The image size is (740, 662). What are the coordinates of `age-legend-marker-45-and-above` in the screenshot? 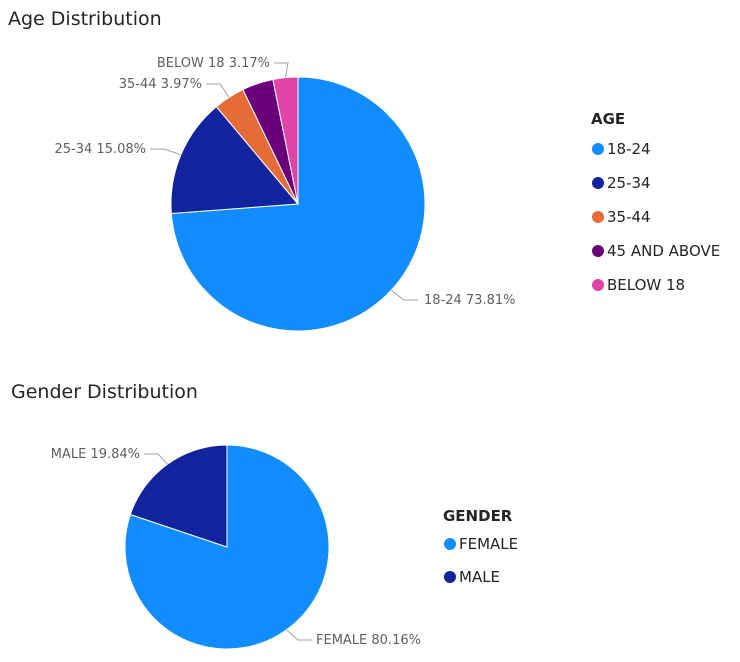 It's located at (598, 251).